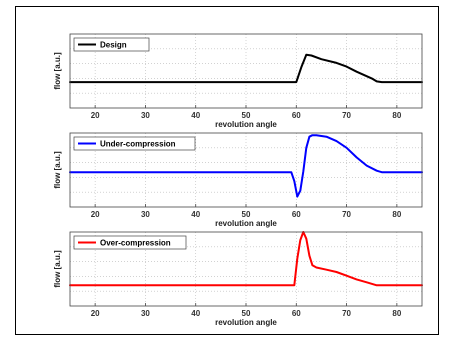 This screenshot has height=341, width=455. Describe the element at coordinates (135, 243) in the screenshot. I see `legend-label: Over-compression` at that location.